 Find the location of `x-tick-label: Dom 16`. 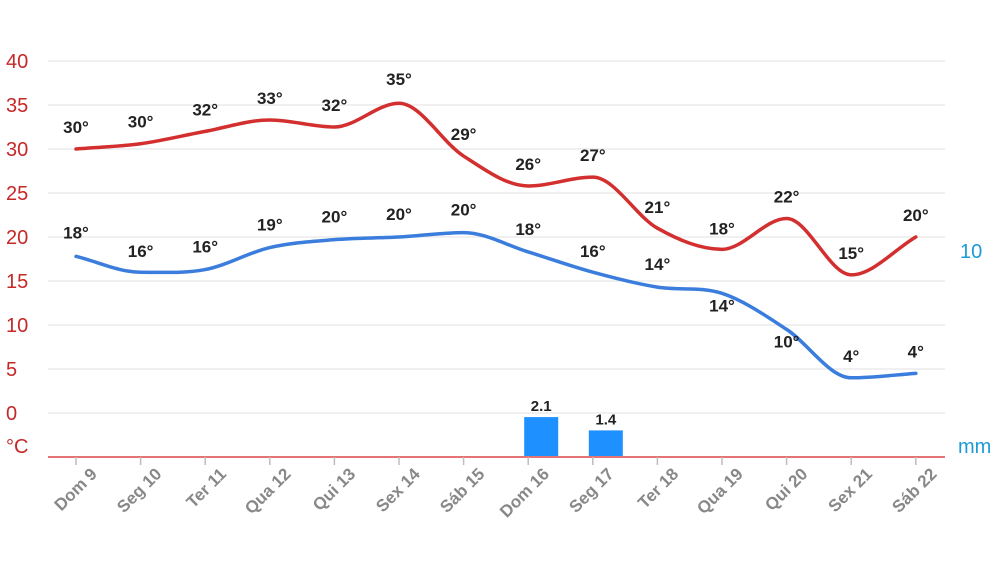

x-tick-label: Dom 16 is located at coordinates (524, 492).